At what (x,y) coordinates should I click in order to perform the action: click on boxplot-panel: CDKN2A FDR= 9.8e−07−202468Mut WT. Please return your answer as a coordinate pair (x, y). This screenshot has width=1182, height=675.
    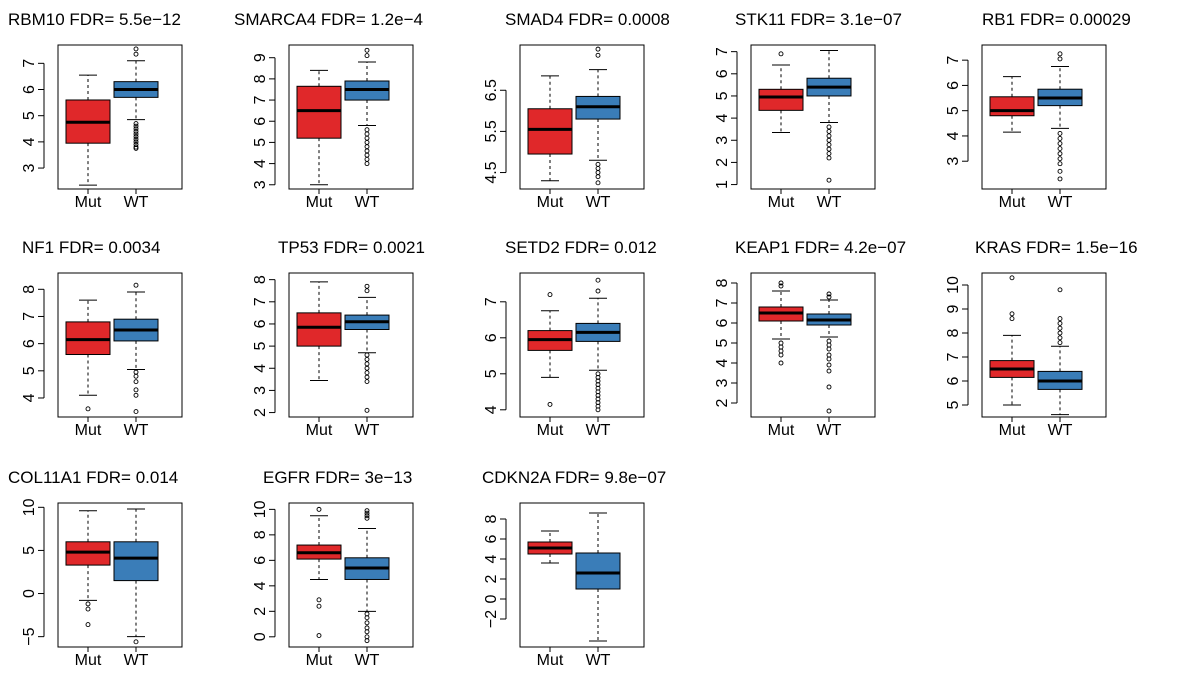
    Looking at the image, I should click on (574, 568).